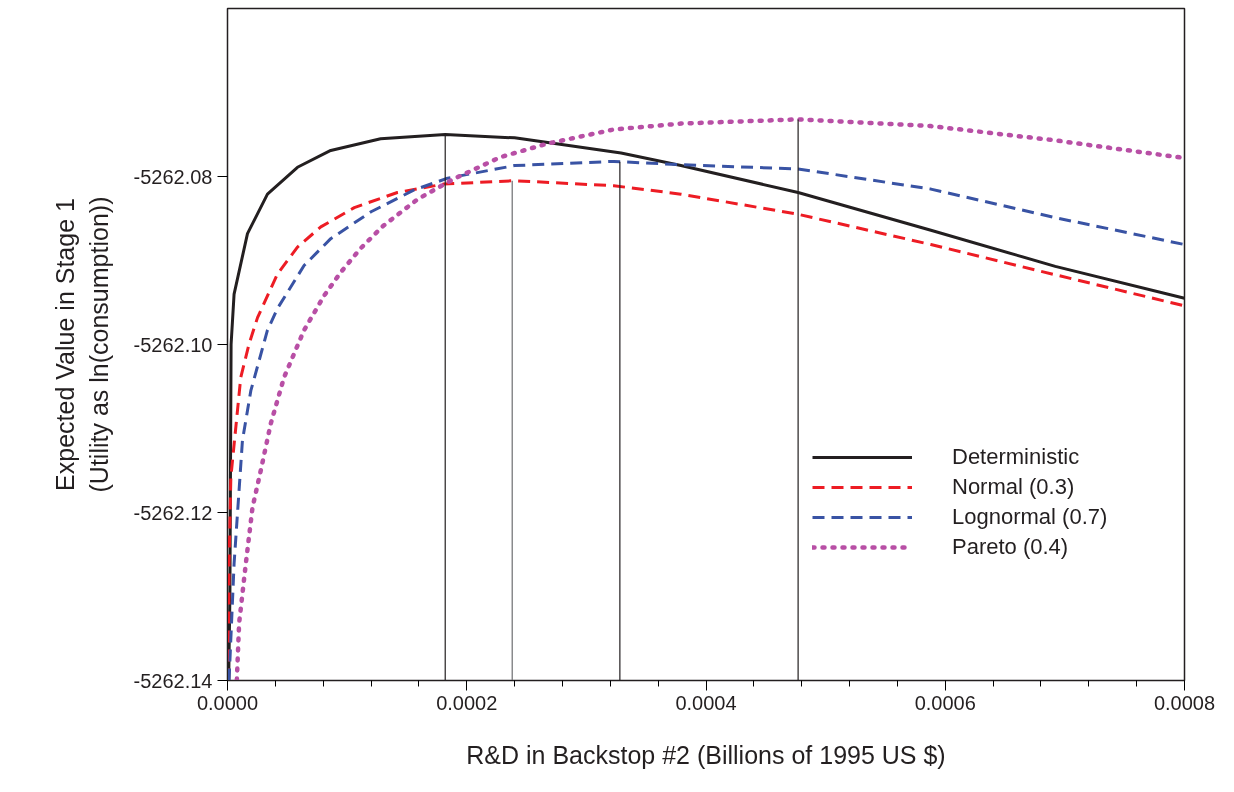 This screenshot has height=792, width=1234. I want to click on x-tick-label: 0.0002, so click(467, 702).